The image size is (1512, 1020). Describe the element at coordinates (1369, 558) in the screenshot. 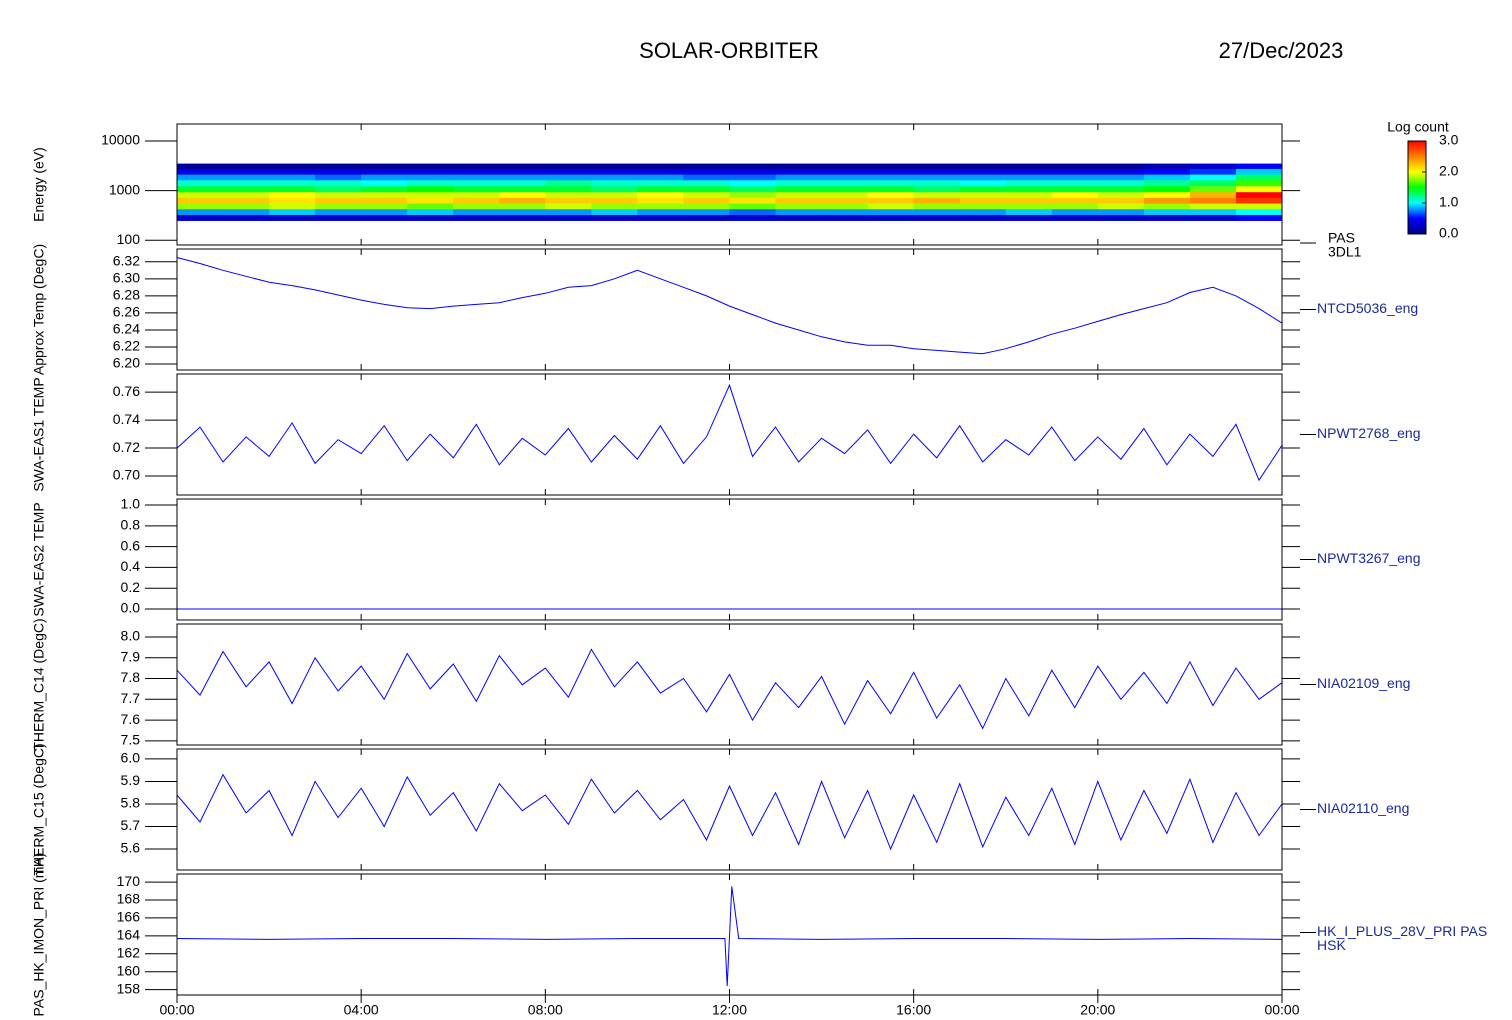

I see `panel-label: NPWT3267_eng` at that location.